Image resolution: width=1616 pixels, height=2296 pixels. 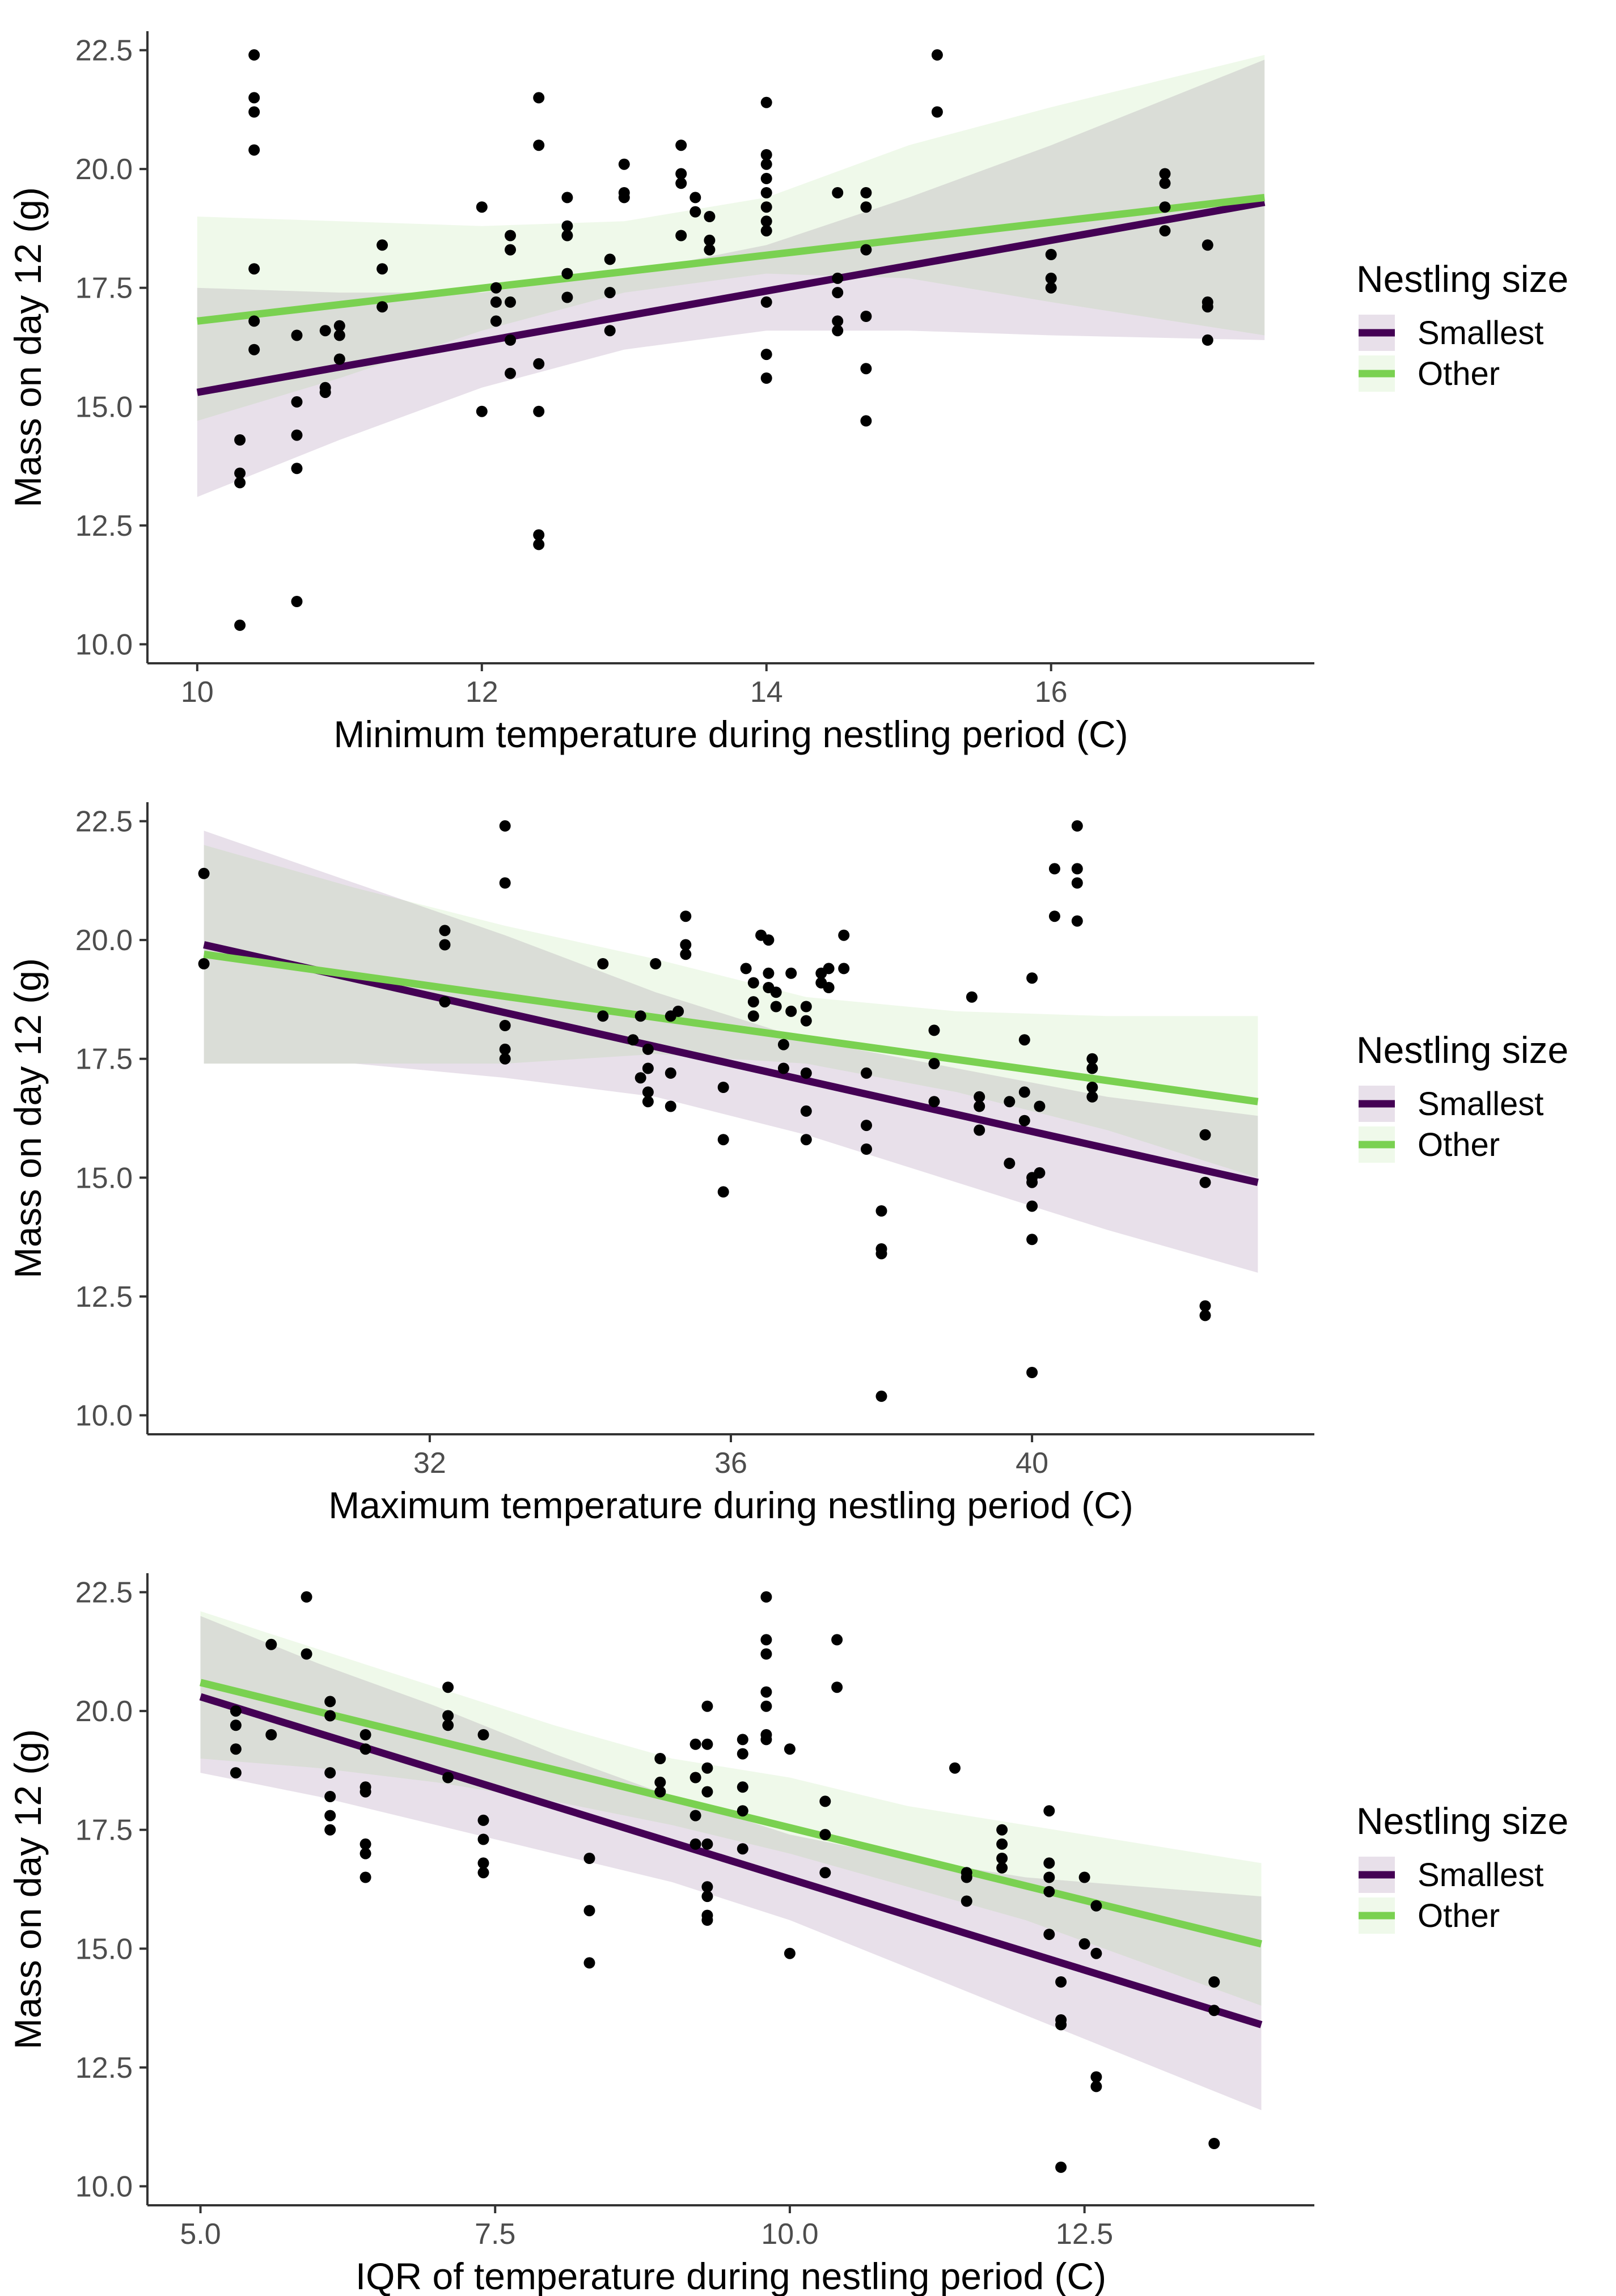 What do you see at coordinates (104, 2069) in the screenshot?
I see `y-tick-label: 12.5` at bounding box center [104, 2069].